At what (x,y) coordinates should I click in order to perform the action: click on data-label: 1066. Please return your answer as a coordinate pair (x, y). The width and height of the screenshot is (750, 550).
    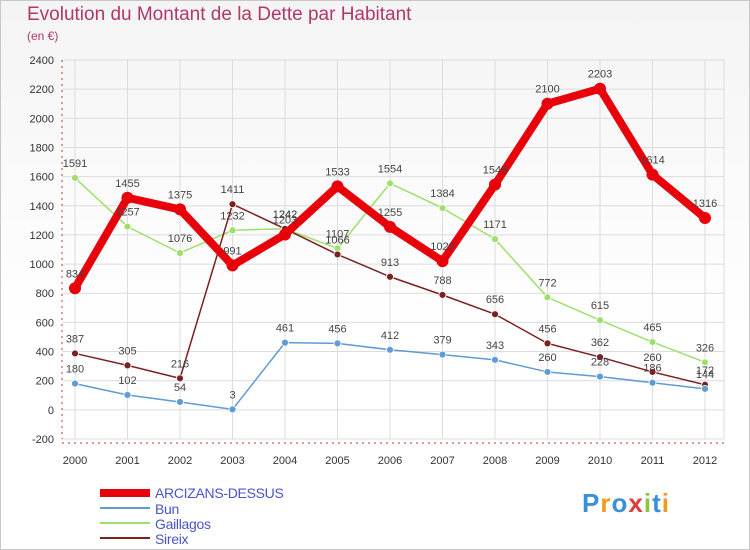
    Looking at the image, I should click on (337, 240).